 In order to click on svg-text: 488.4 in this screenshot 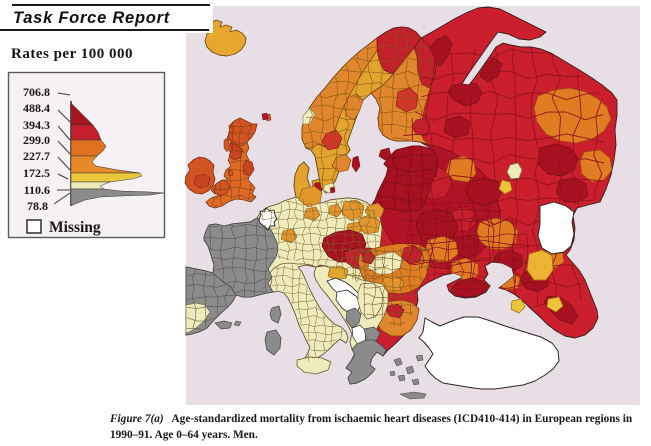, I will do `click(36, 108)`.